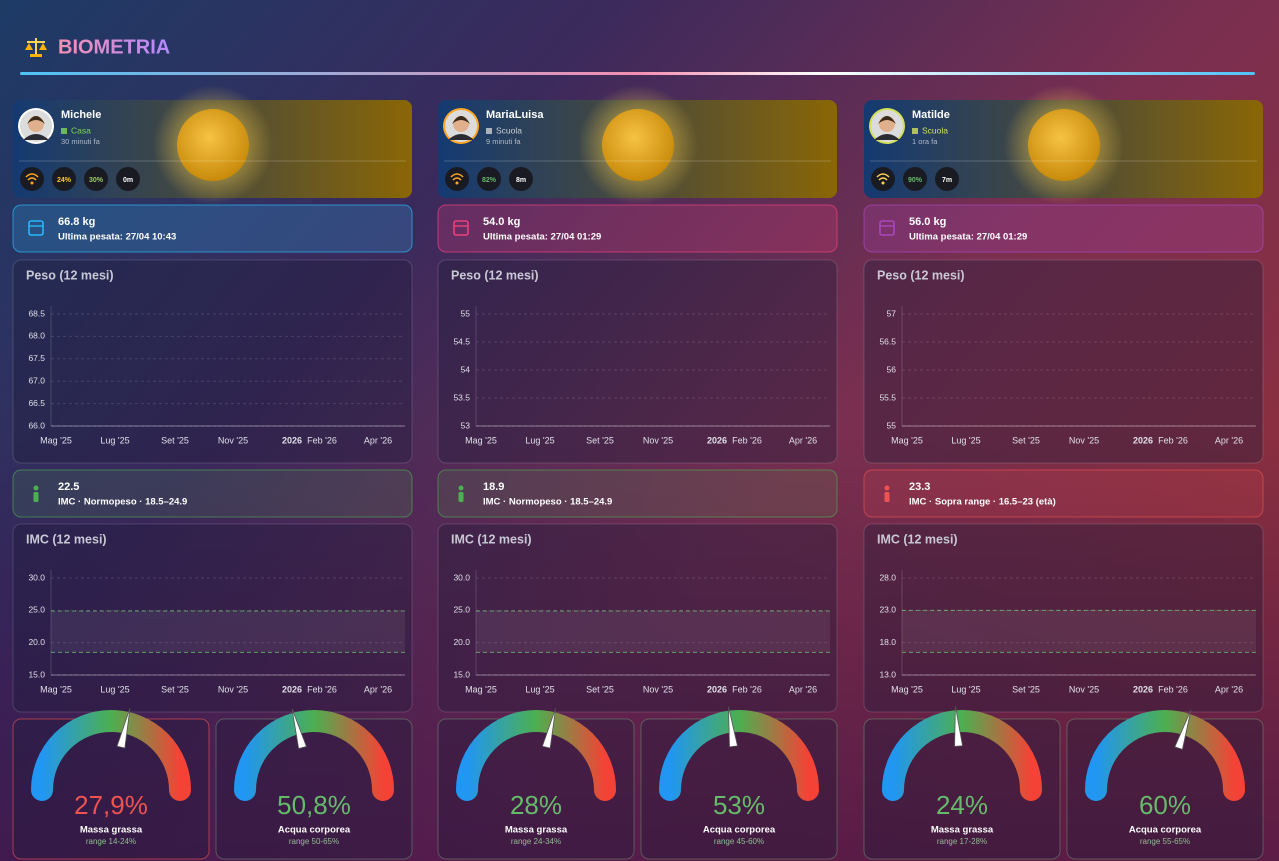 This screenshot has height=861, width=1279. Describe the element at coordinates (314, 805) in the screenshot. I see `gauge-value: 50,8%` at that location.